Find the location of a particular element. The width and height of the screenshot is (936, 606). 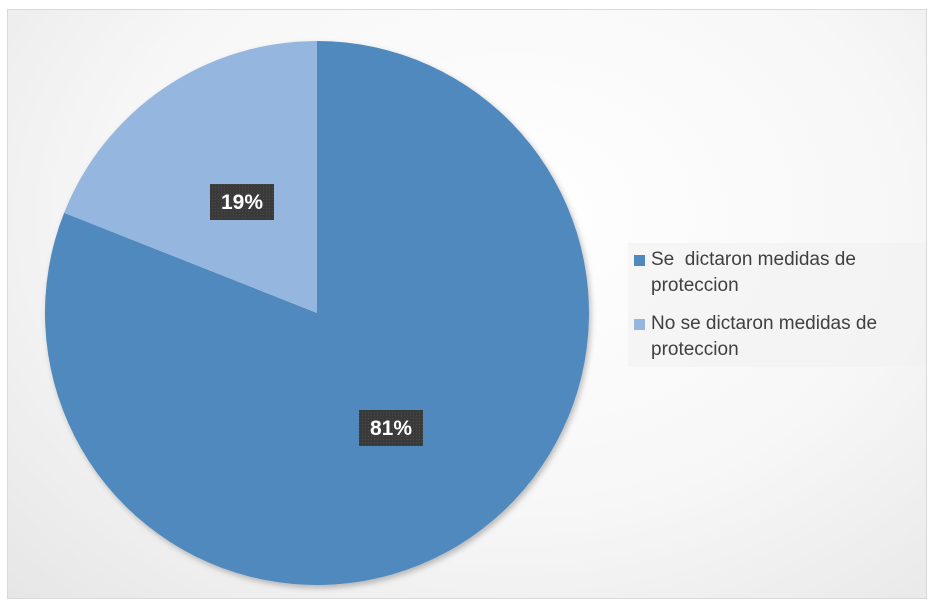

data-label-text: 81% is located at coordinates (391, 428).